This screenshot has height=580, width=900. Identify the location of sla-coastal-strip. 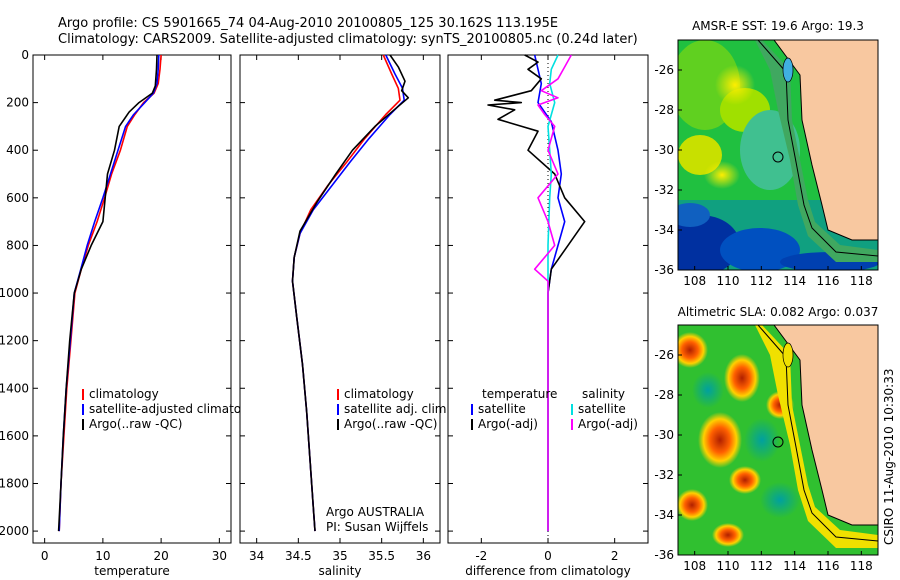
(816, 436).